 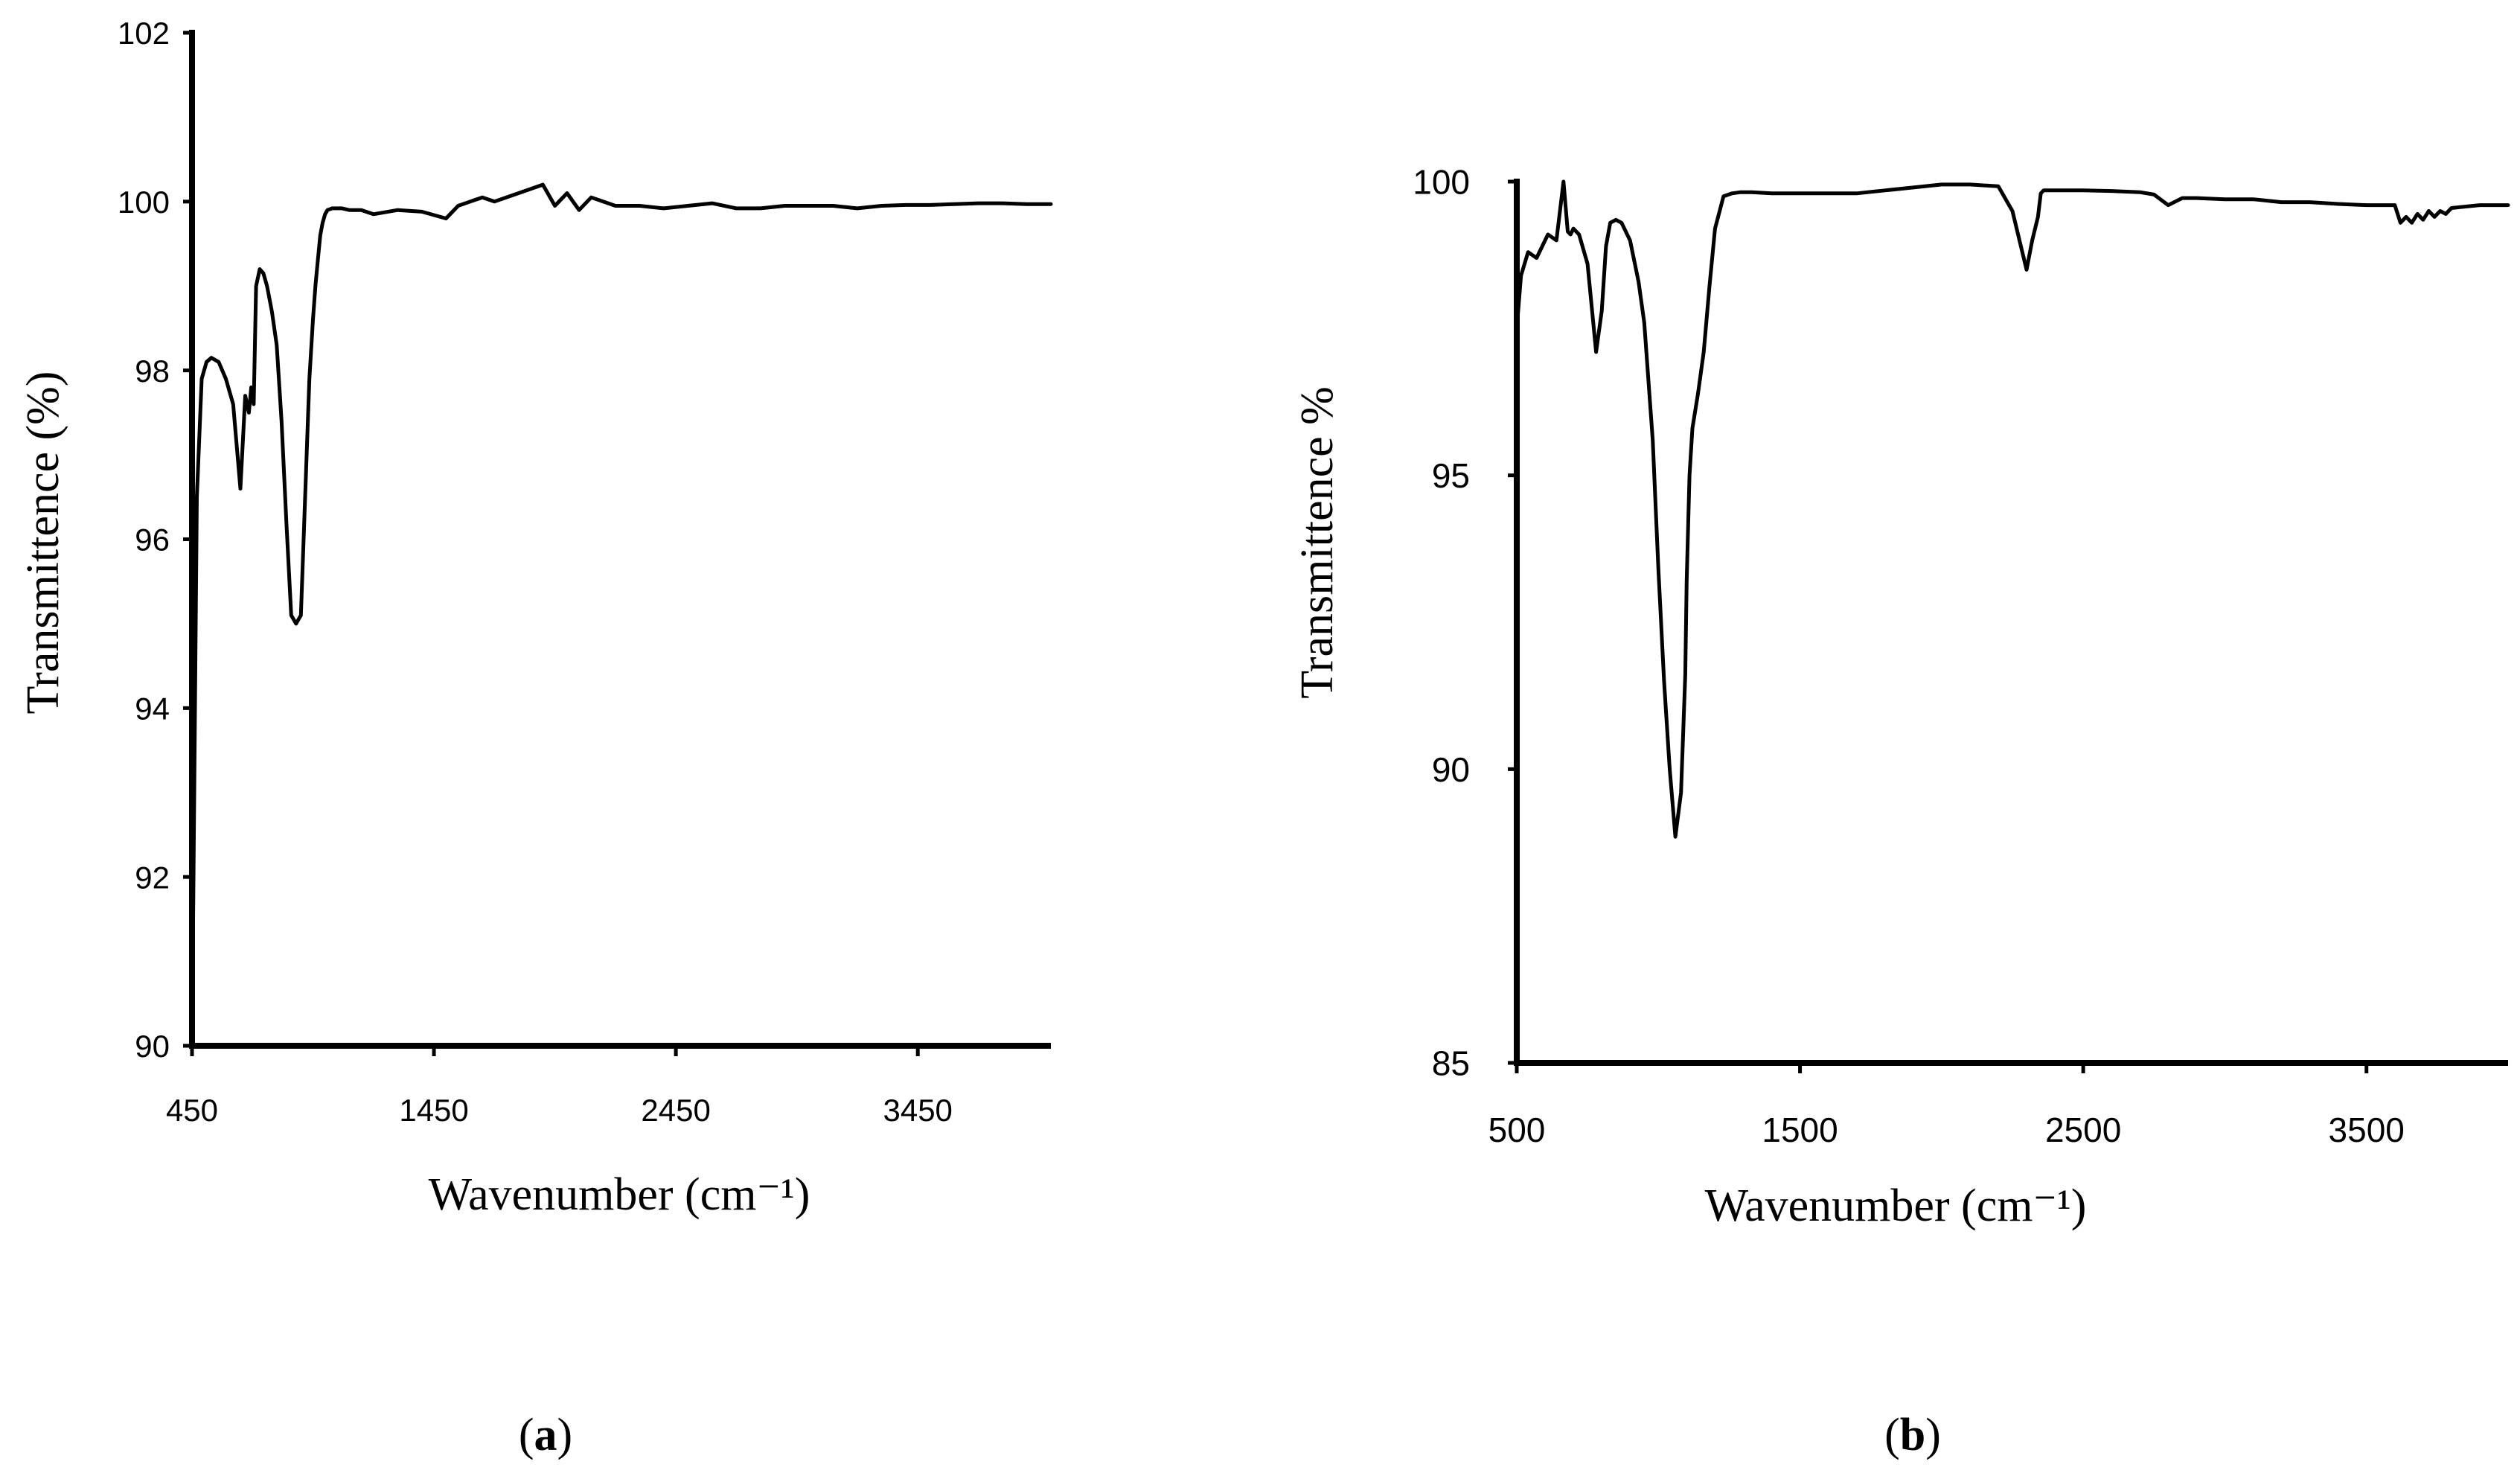 What do you see at coordinates (1517, 1130) in the screenshot?
I see `x-tick-label-b: 500` at bounding box center [1517, 1130].